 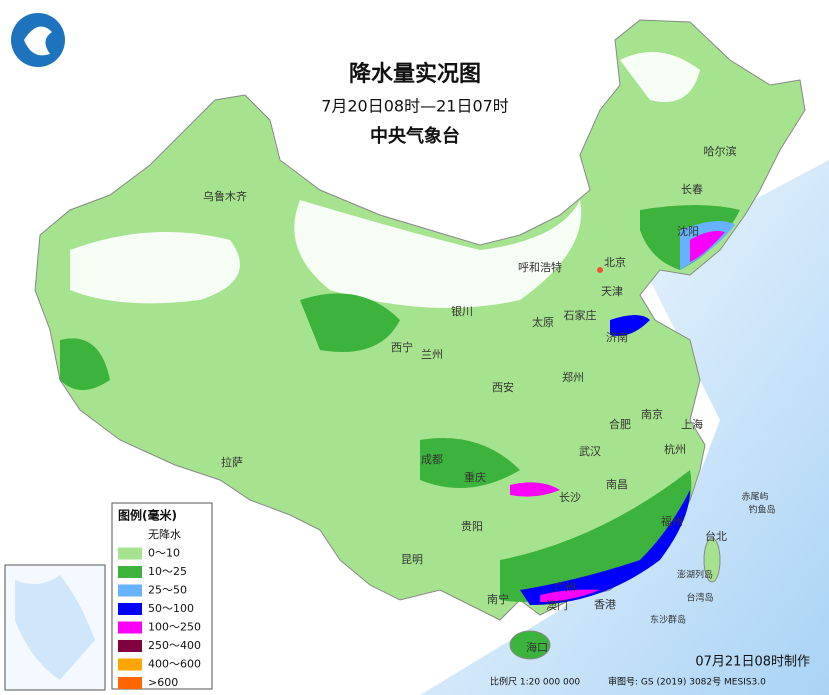 What do you see at coordinates (652, 414) in the screenshot?
I see `city-label: 南京` at bounding box center [652, 414].